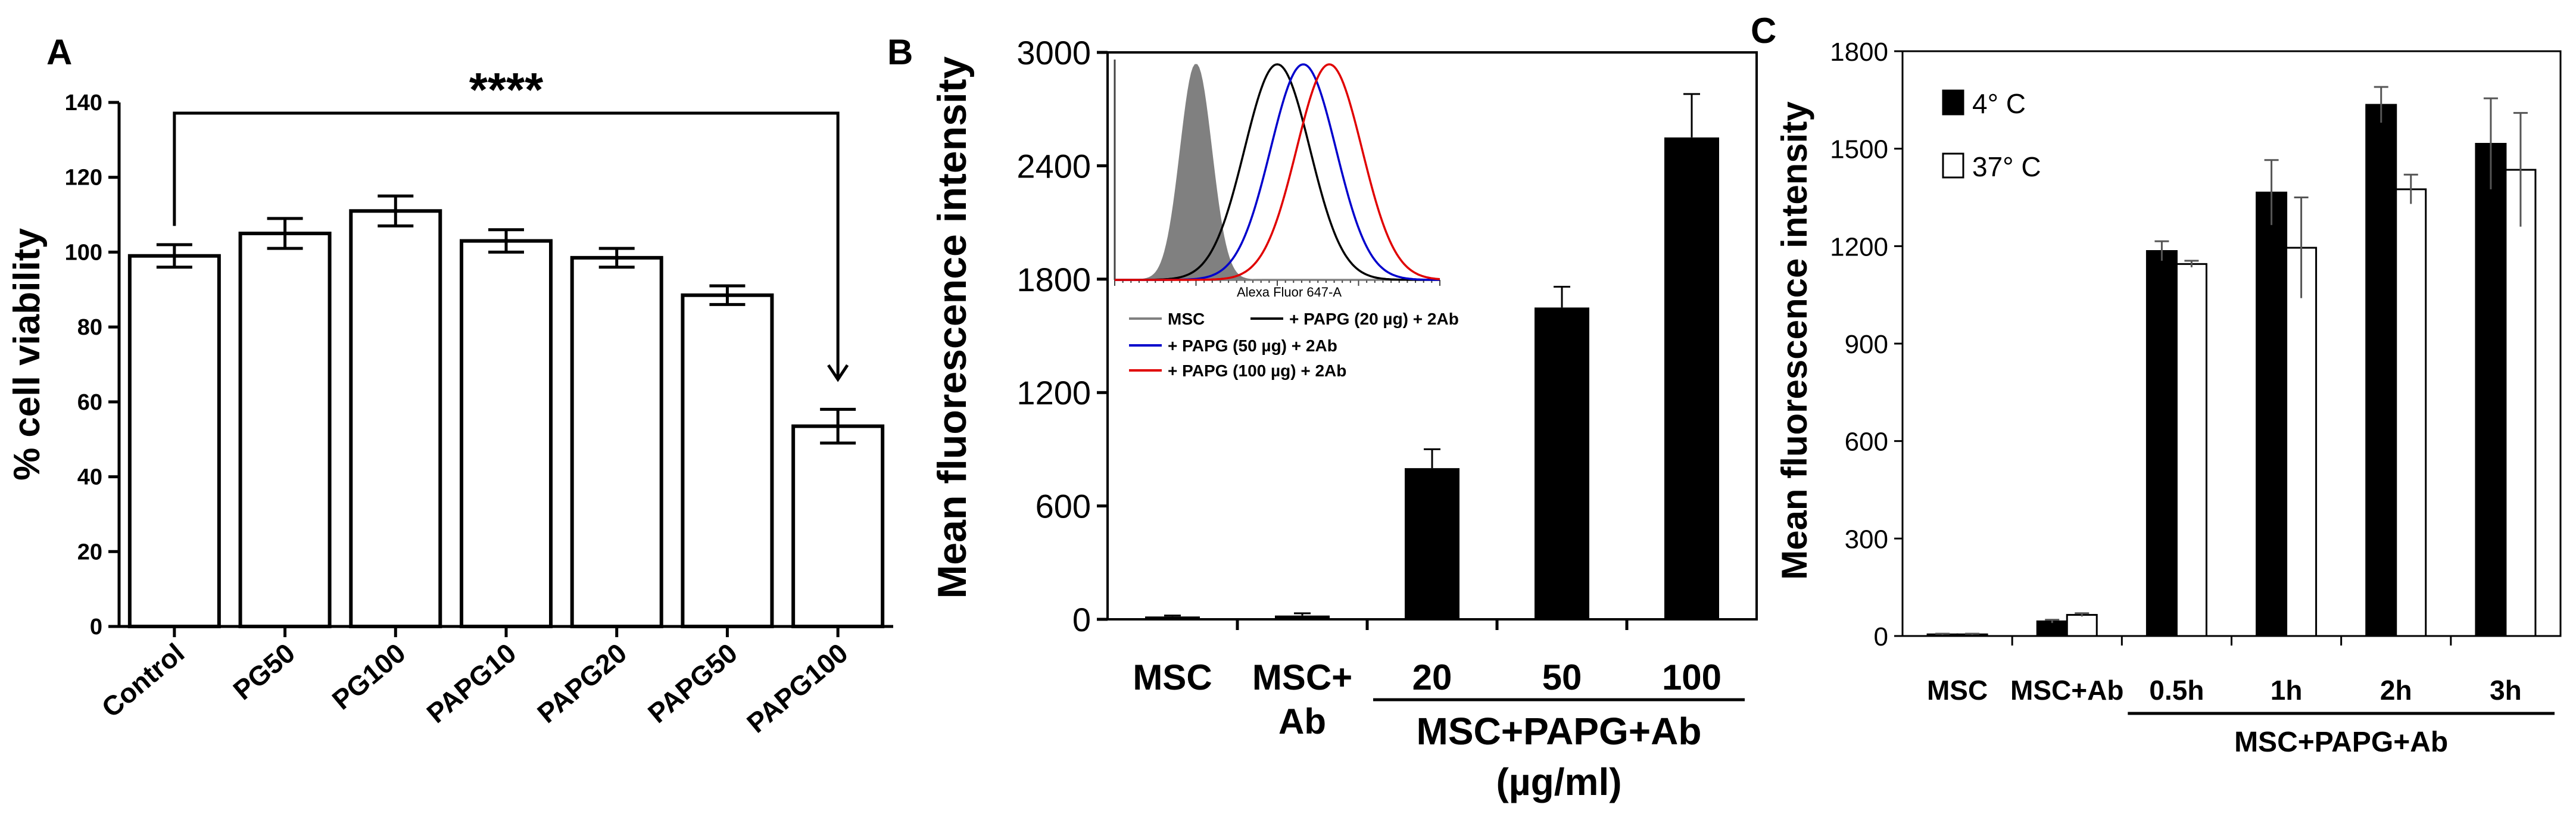  Describe the element at coordinates (1867, 442) in the screenshot. I see `y-tick-label-c: 600` at that location.